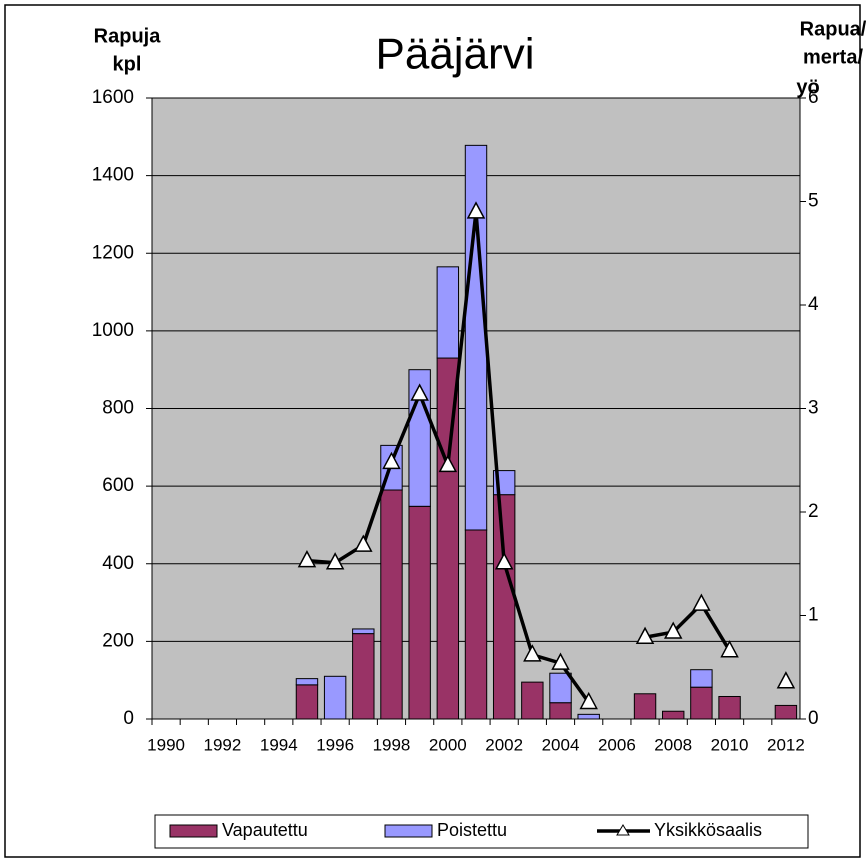  Describe the element at coordinates (813, 97) in the screenshot. I see `y2-tick-label: 6` at that location.